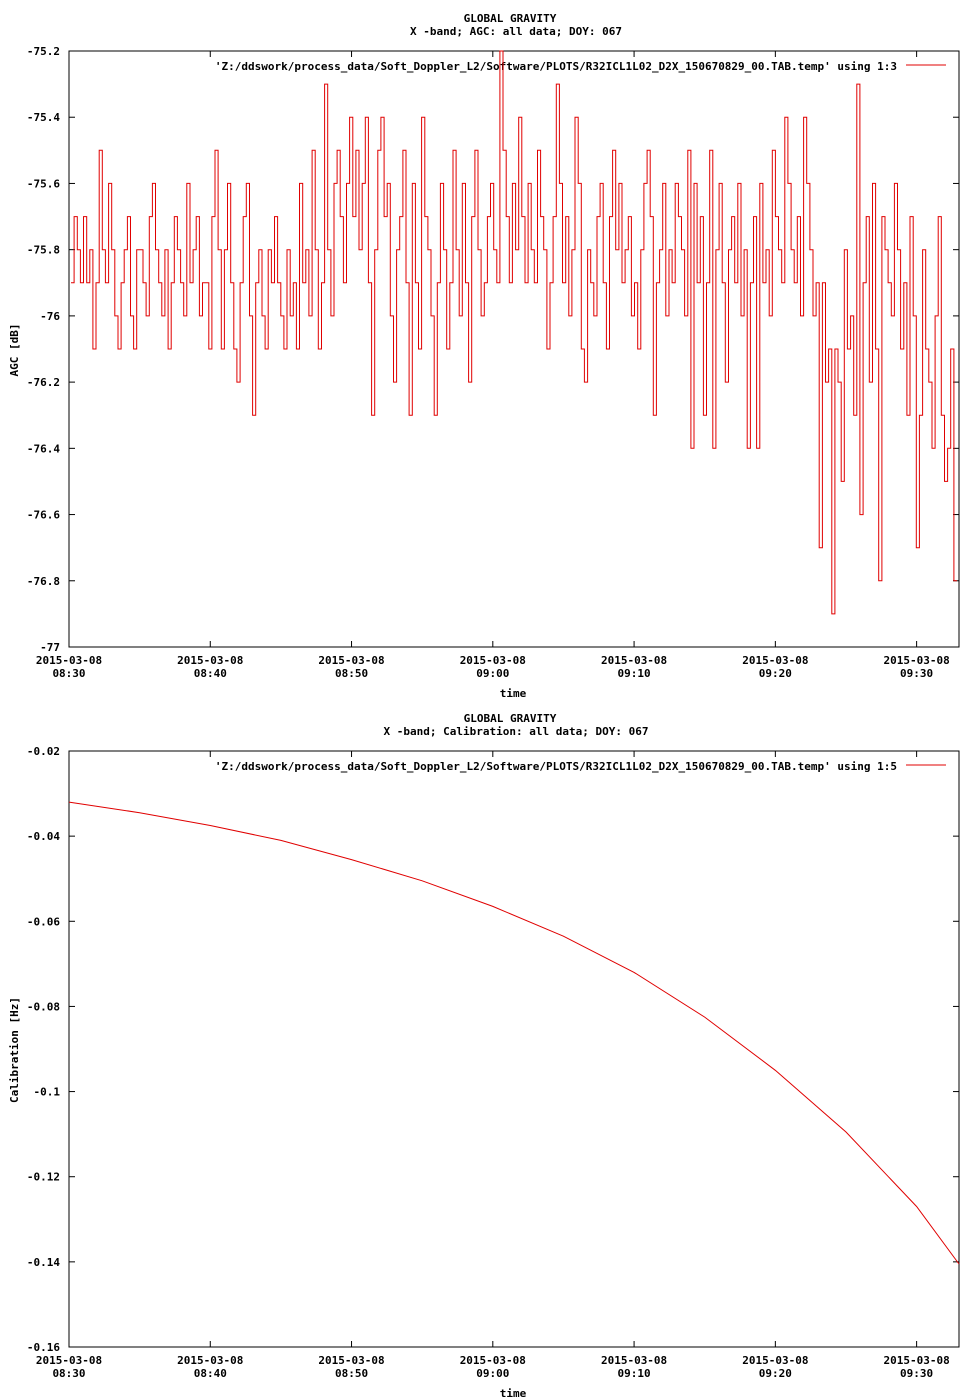 The image size is (980, 1400). Describe the element at coordinates (43, 448) in the screenshot. I see `agc-ytick-label: -76.4` at that location.